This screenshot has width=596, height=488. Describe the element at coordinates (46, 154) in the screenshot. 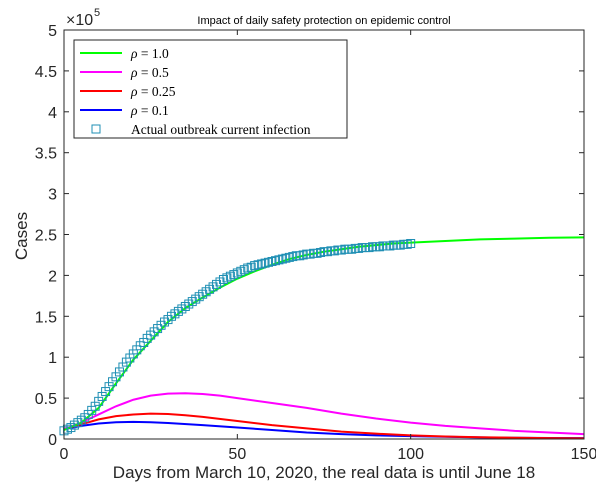

I see `y-tick-label: 3.5` at that location.